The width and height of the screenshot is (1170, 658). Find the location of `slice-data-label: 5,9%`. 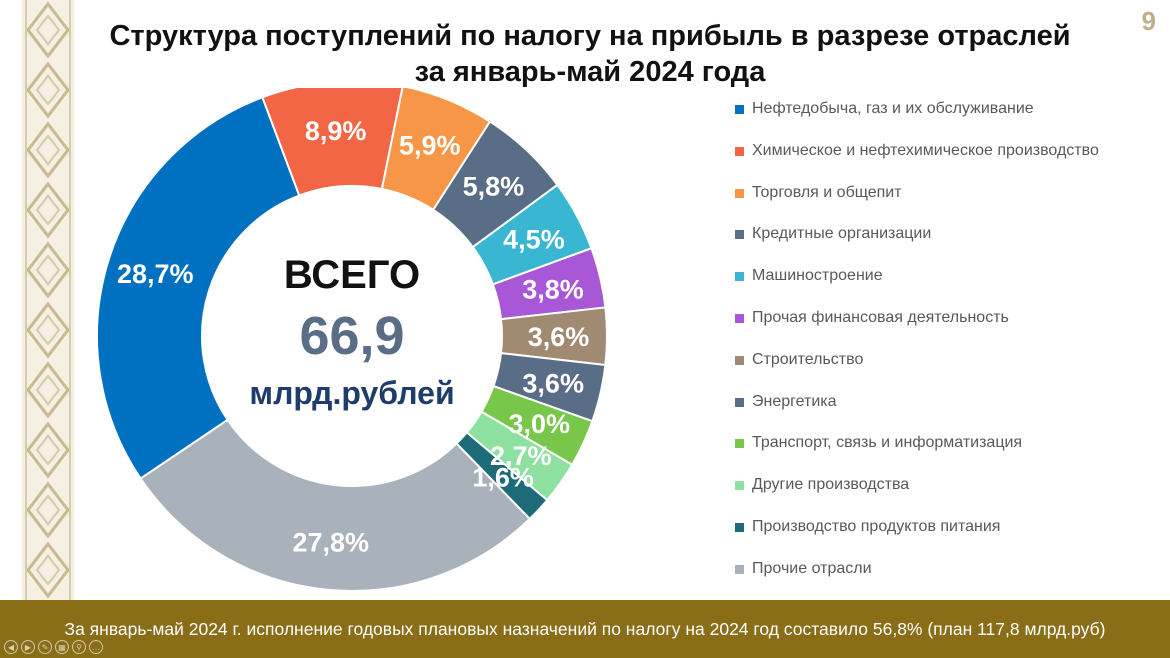

slice-data-label: 5,9% is located at coordinates (430, 146).